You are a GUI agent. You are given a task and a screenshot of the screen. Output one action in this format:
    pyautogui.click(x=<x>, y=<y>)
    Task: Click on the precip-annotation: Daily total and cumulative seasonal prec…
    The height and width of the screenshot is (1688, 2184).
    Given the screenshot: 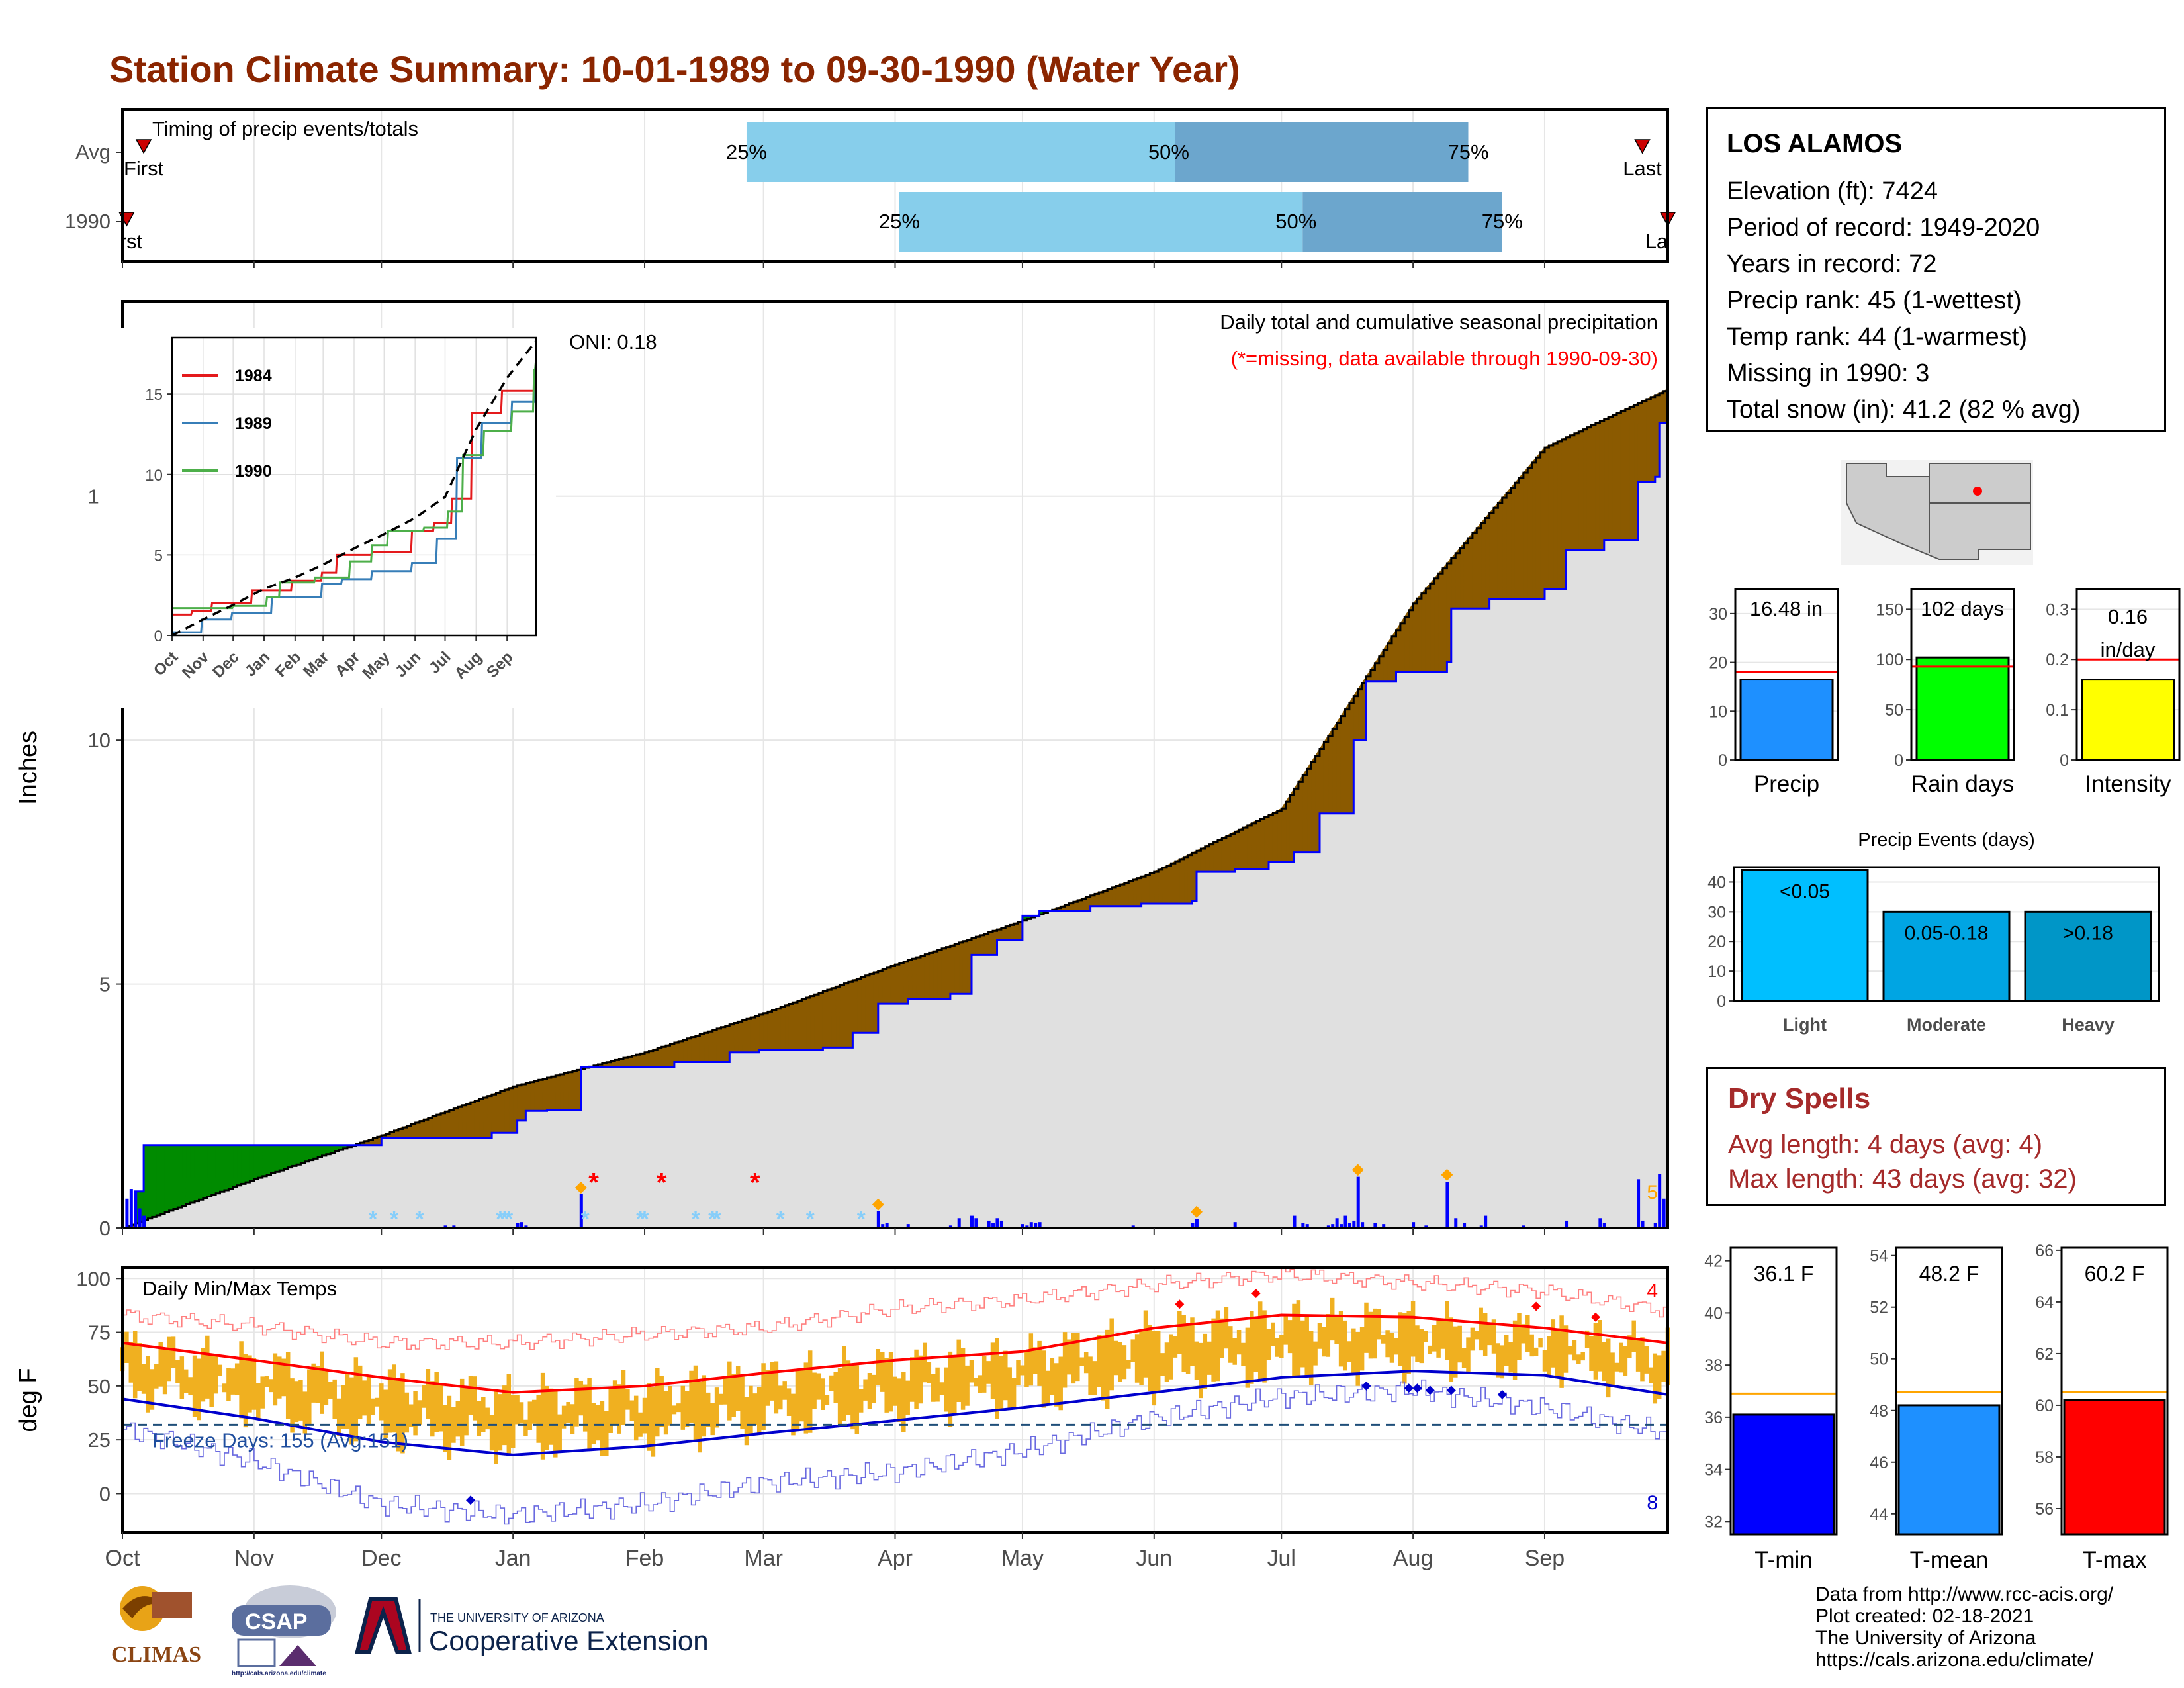 What is the action you would take?
    pyautogui.click(x=1439, y=322)
    